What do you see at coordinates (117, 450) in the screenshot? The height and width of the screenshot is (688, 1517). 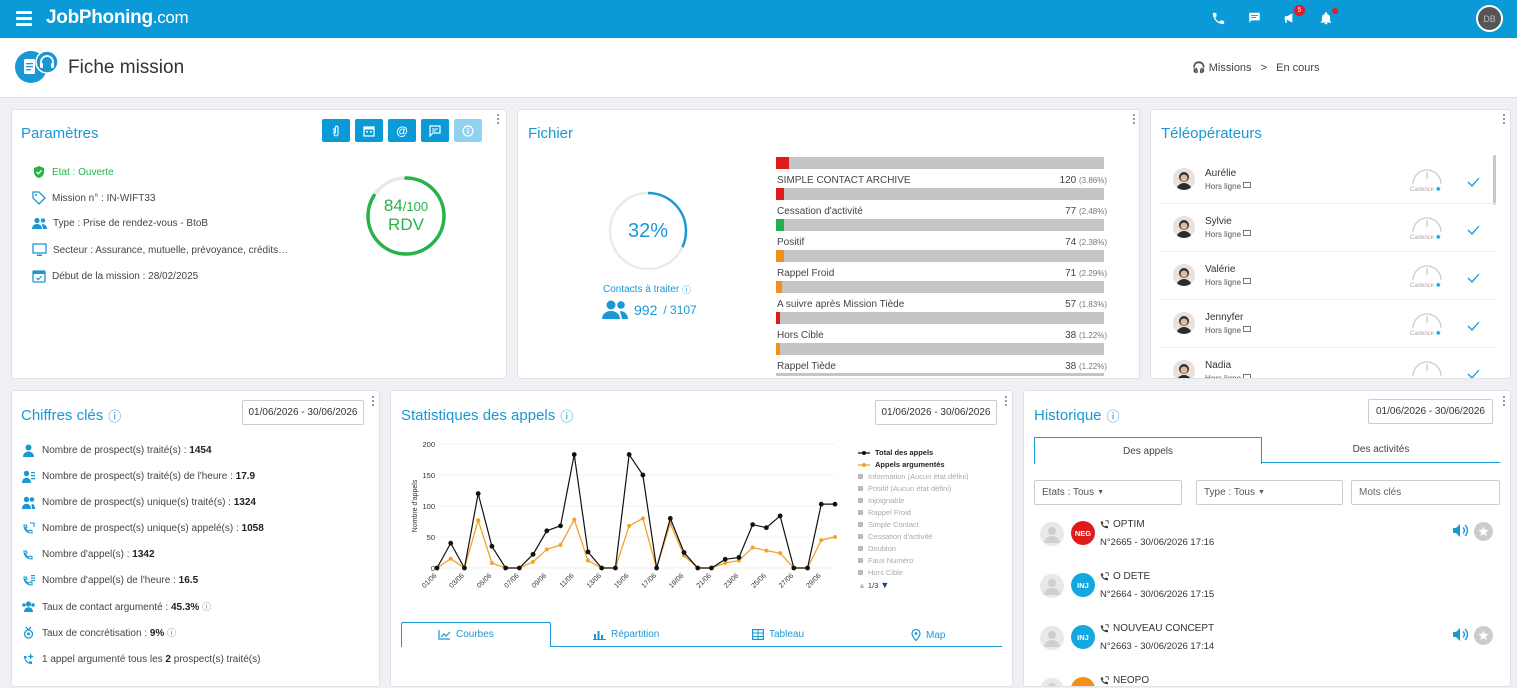 I see `chiffres-row: Nombre de prospect(s) traité(s) : 1454` at bounding box center [117, 450].